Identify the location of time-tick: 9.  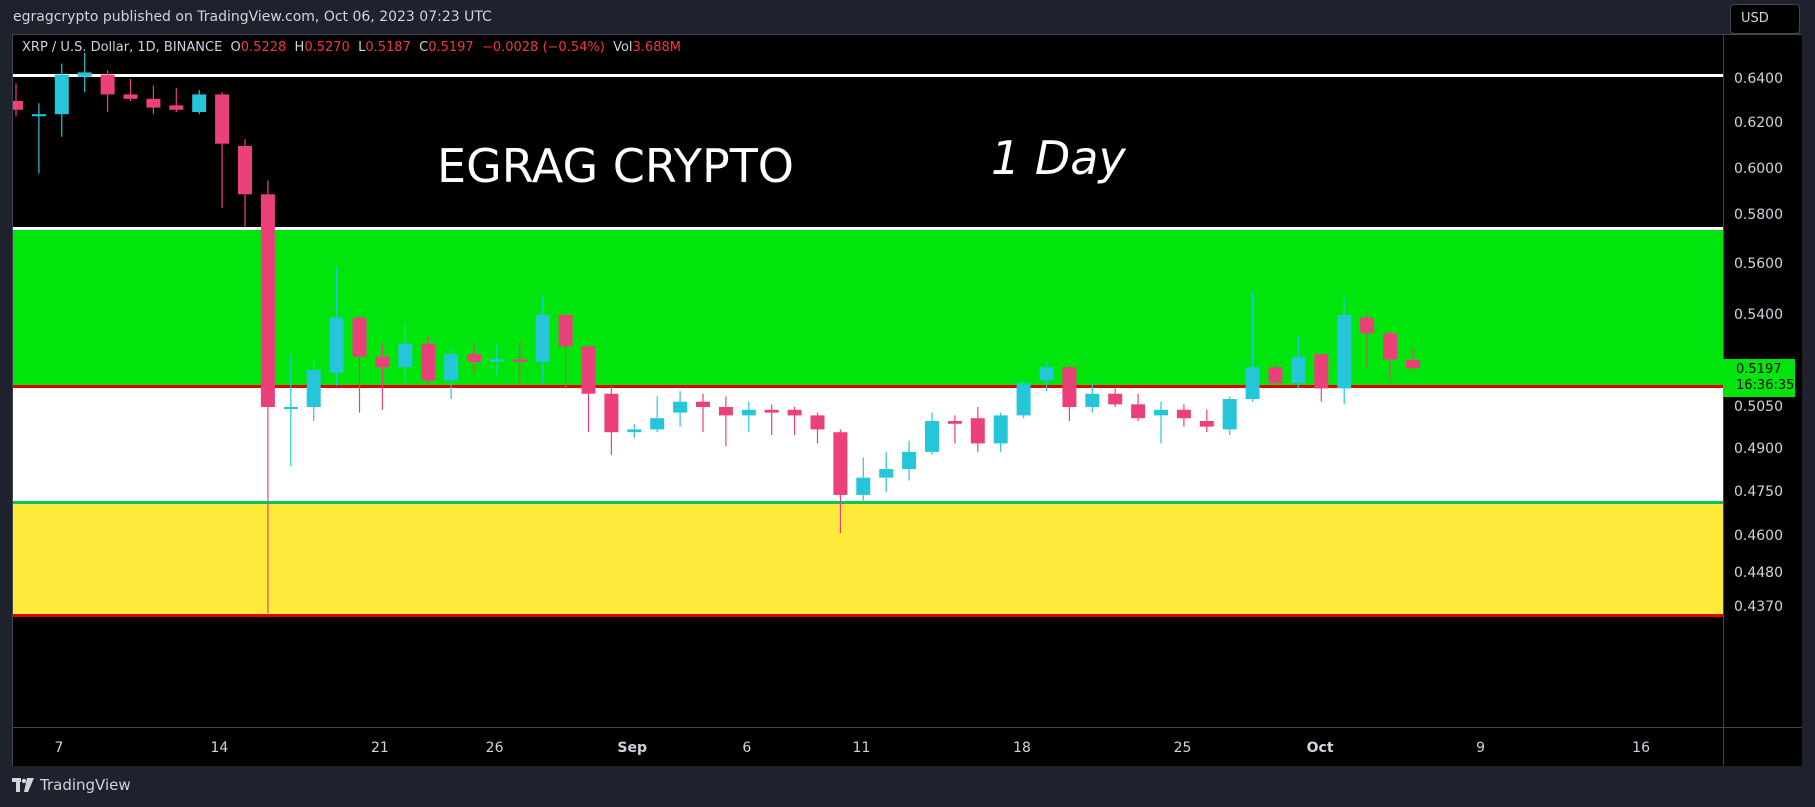
(1481, 748).